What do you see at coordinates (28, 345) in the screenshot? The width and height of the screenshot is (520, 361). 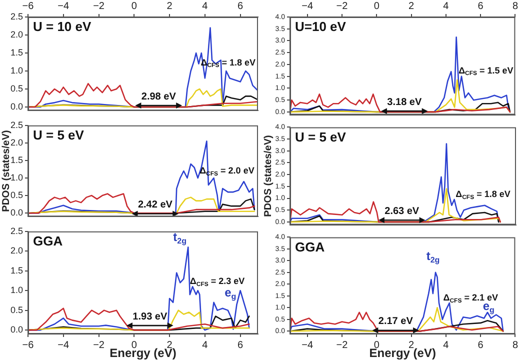 I see `x-tick-label: −6` at bounding box center [28, 345].